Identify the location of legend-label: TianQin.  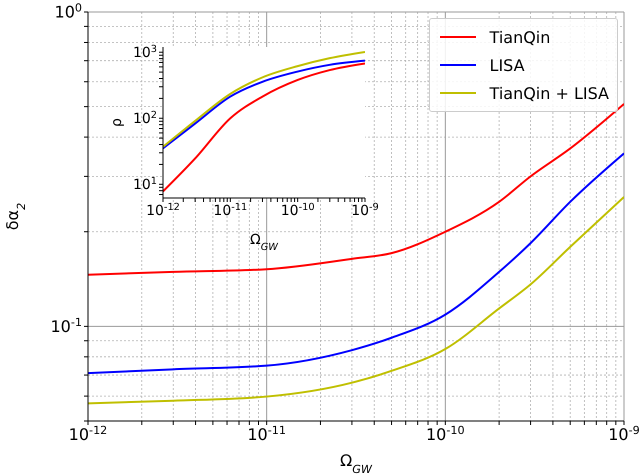
(520, 37).